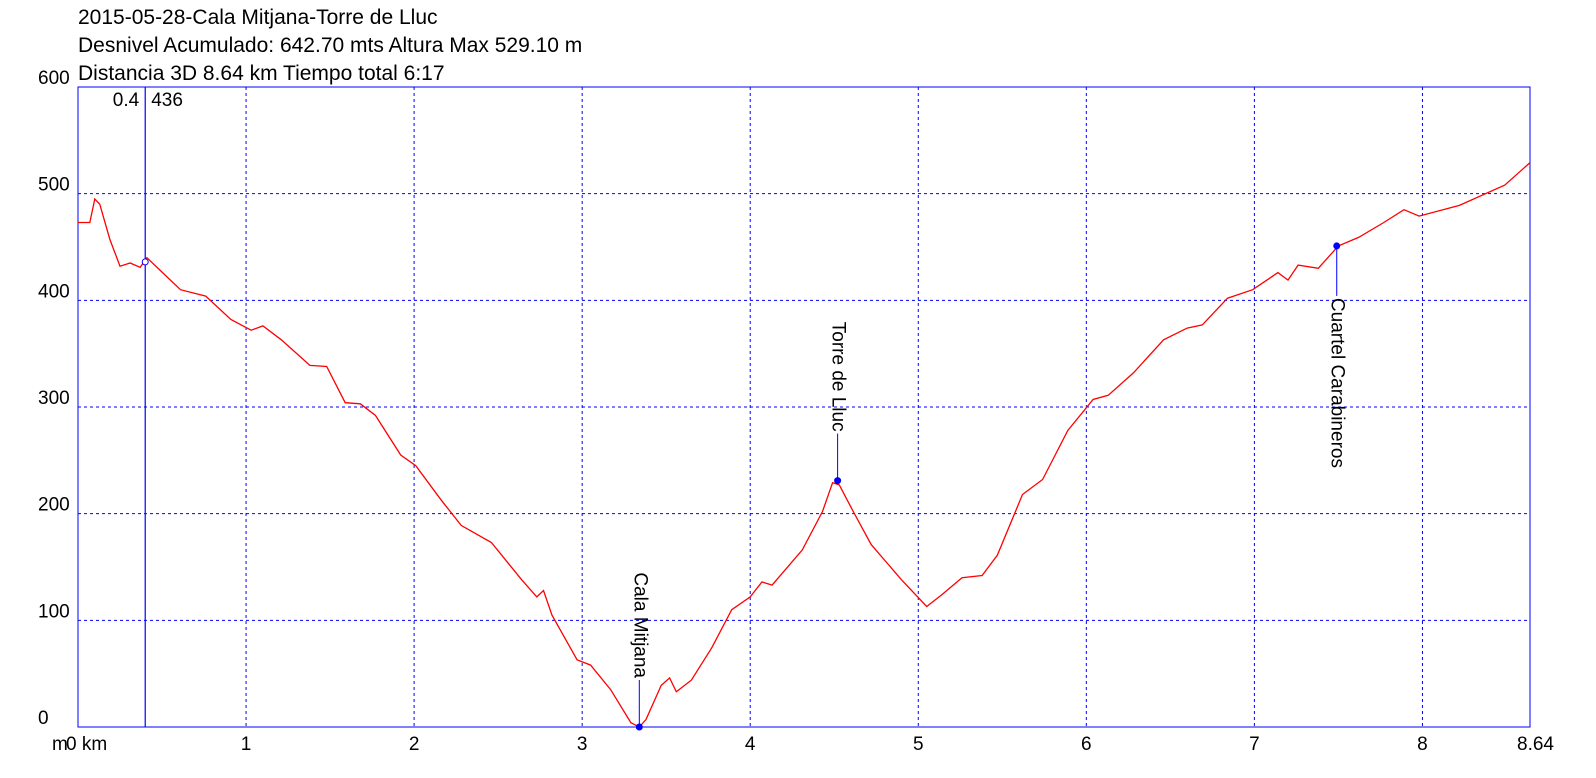 This screenshot has height=778, width=1596. What do you see at coordinates (43, 718) in the screenshot?
I see `y-tick-label: 0` at bounding box center [43, 718].